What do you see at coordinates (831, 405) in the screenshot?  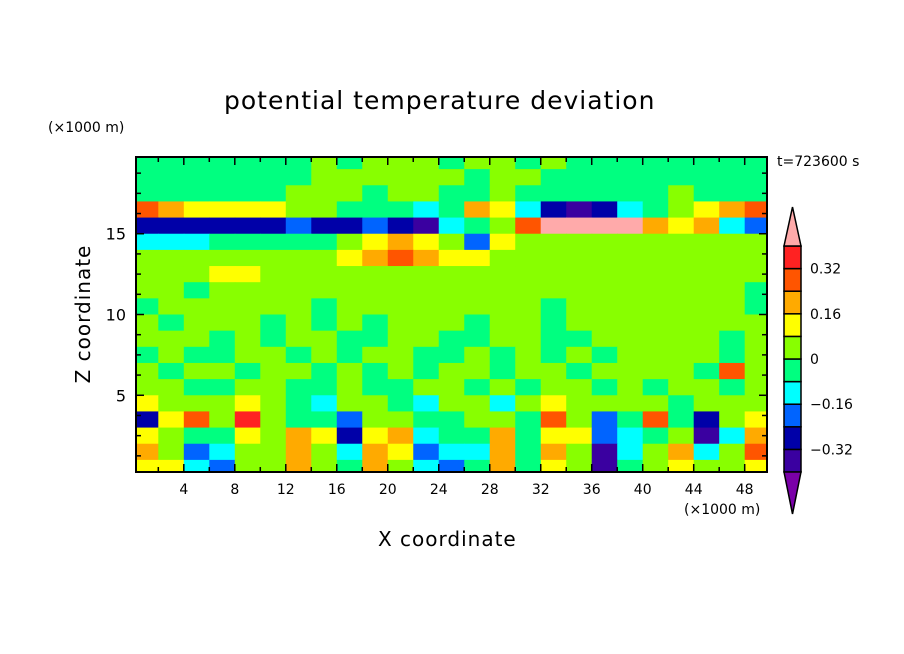 I see `colorbar-label: −0.16` at bounding box center [831, 405].